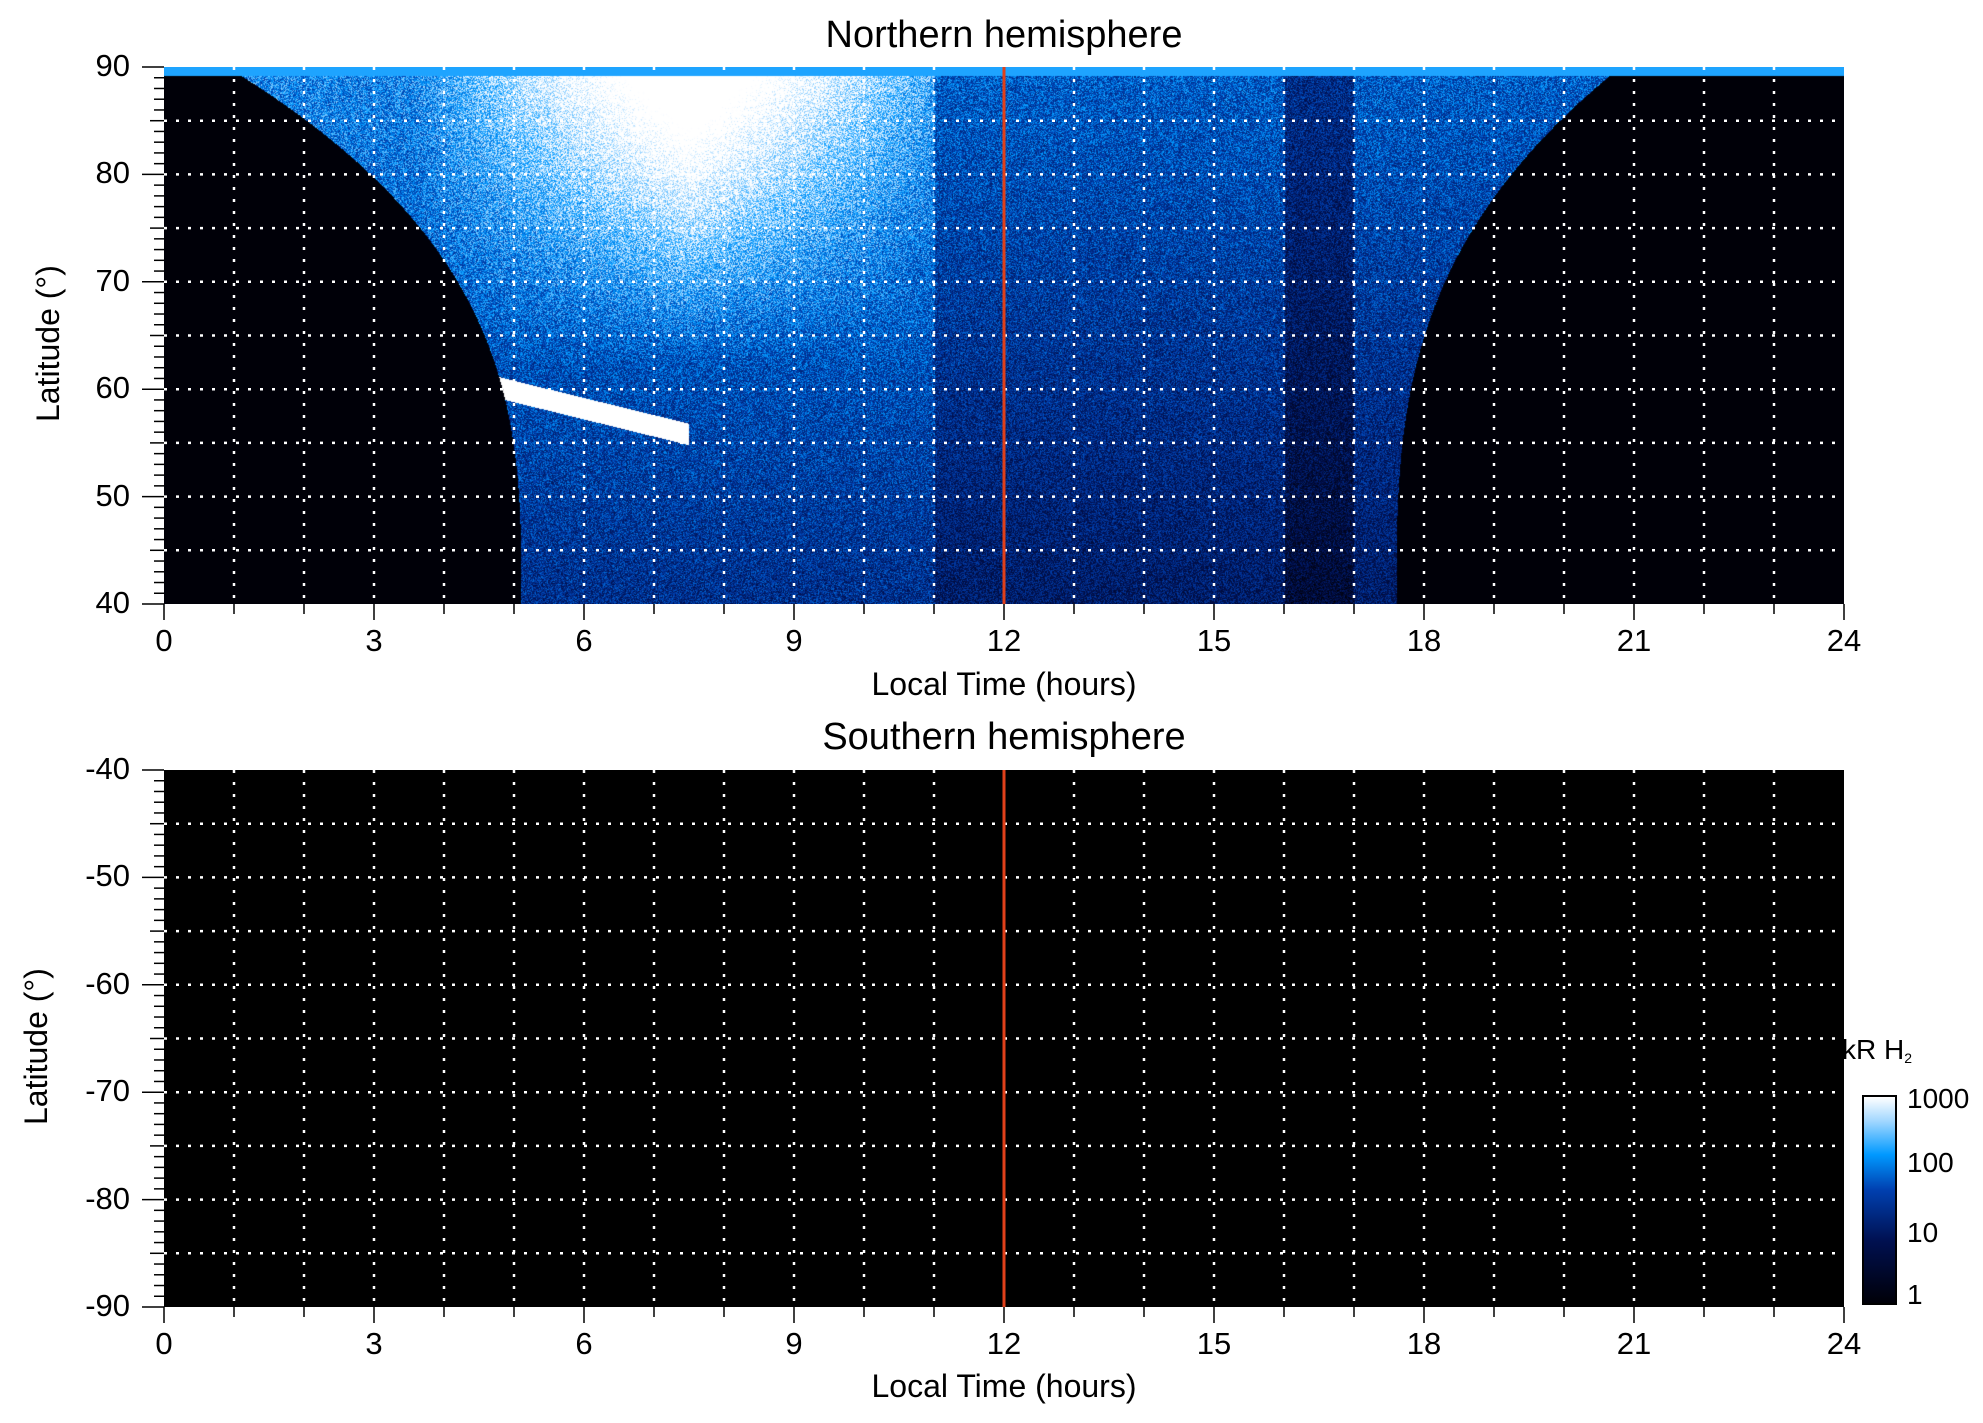  Describe the element at coordinates (1908, 1058) in the screenshot. I see `colorbar-label-sub: 2` at that location.